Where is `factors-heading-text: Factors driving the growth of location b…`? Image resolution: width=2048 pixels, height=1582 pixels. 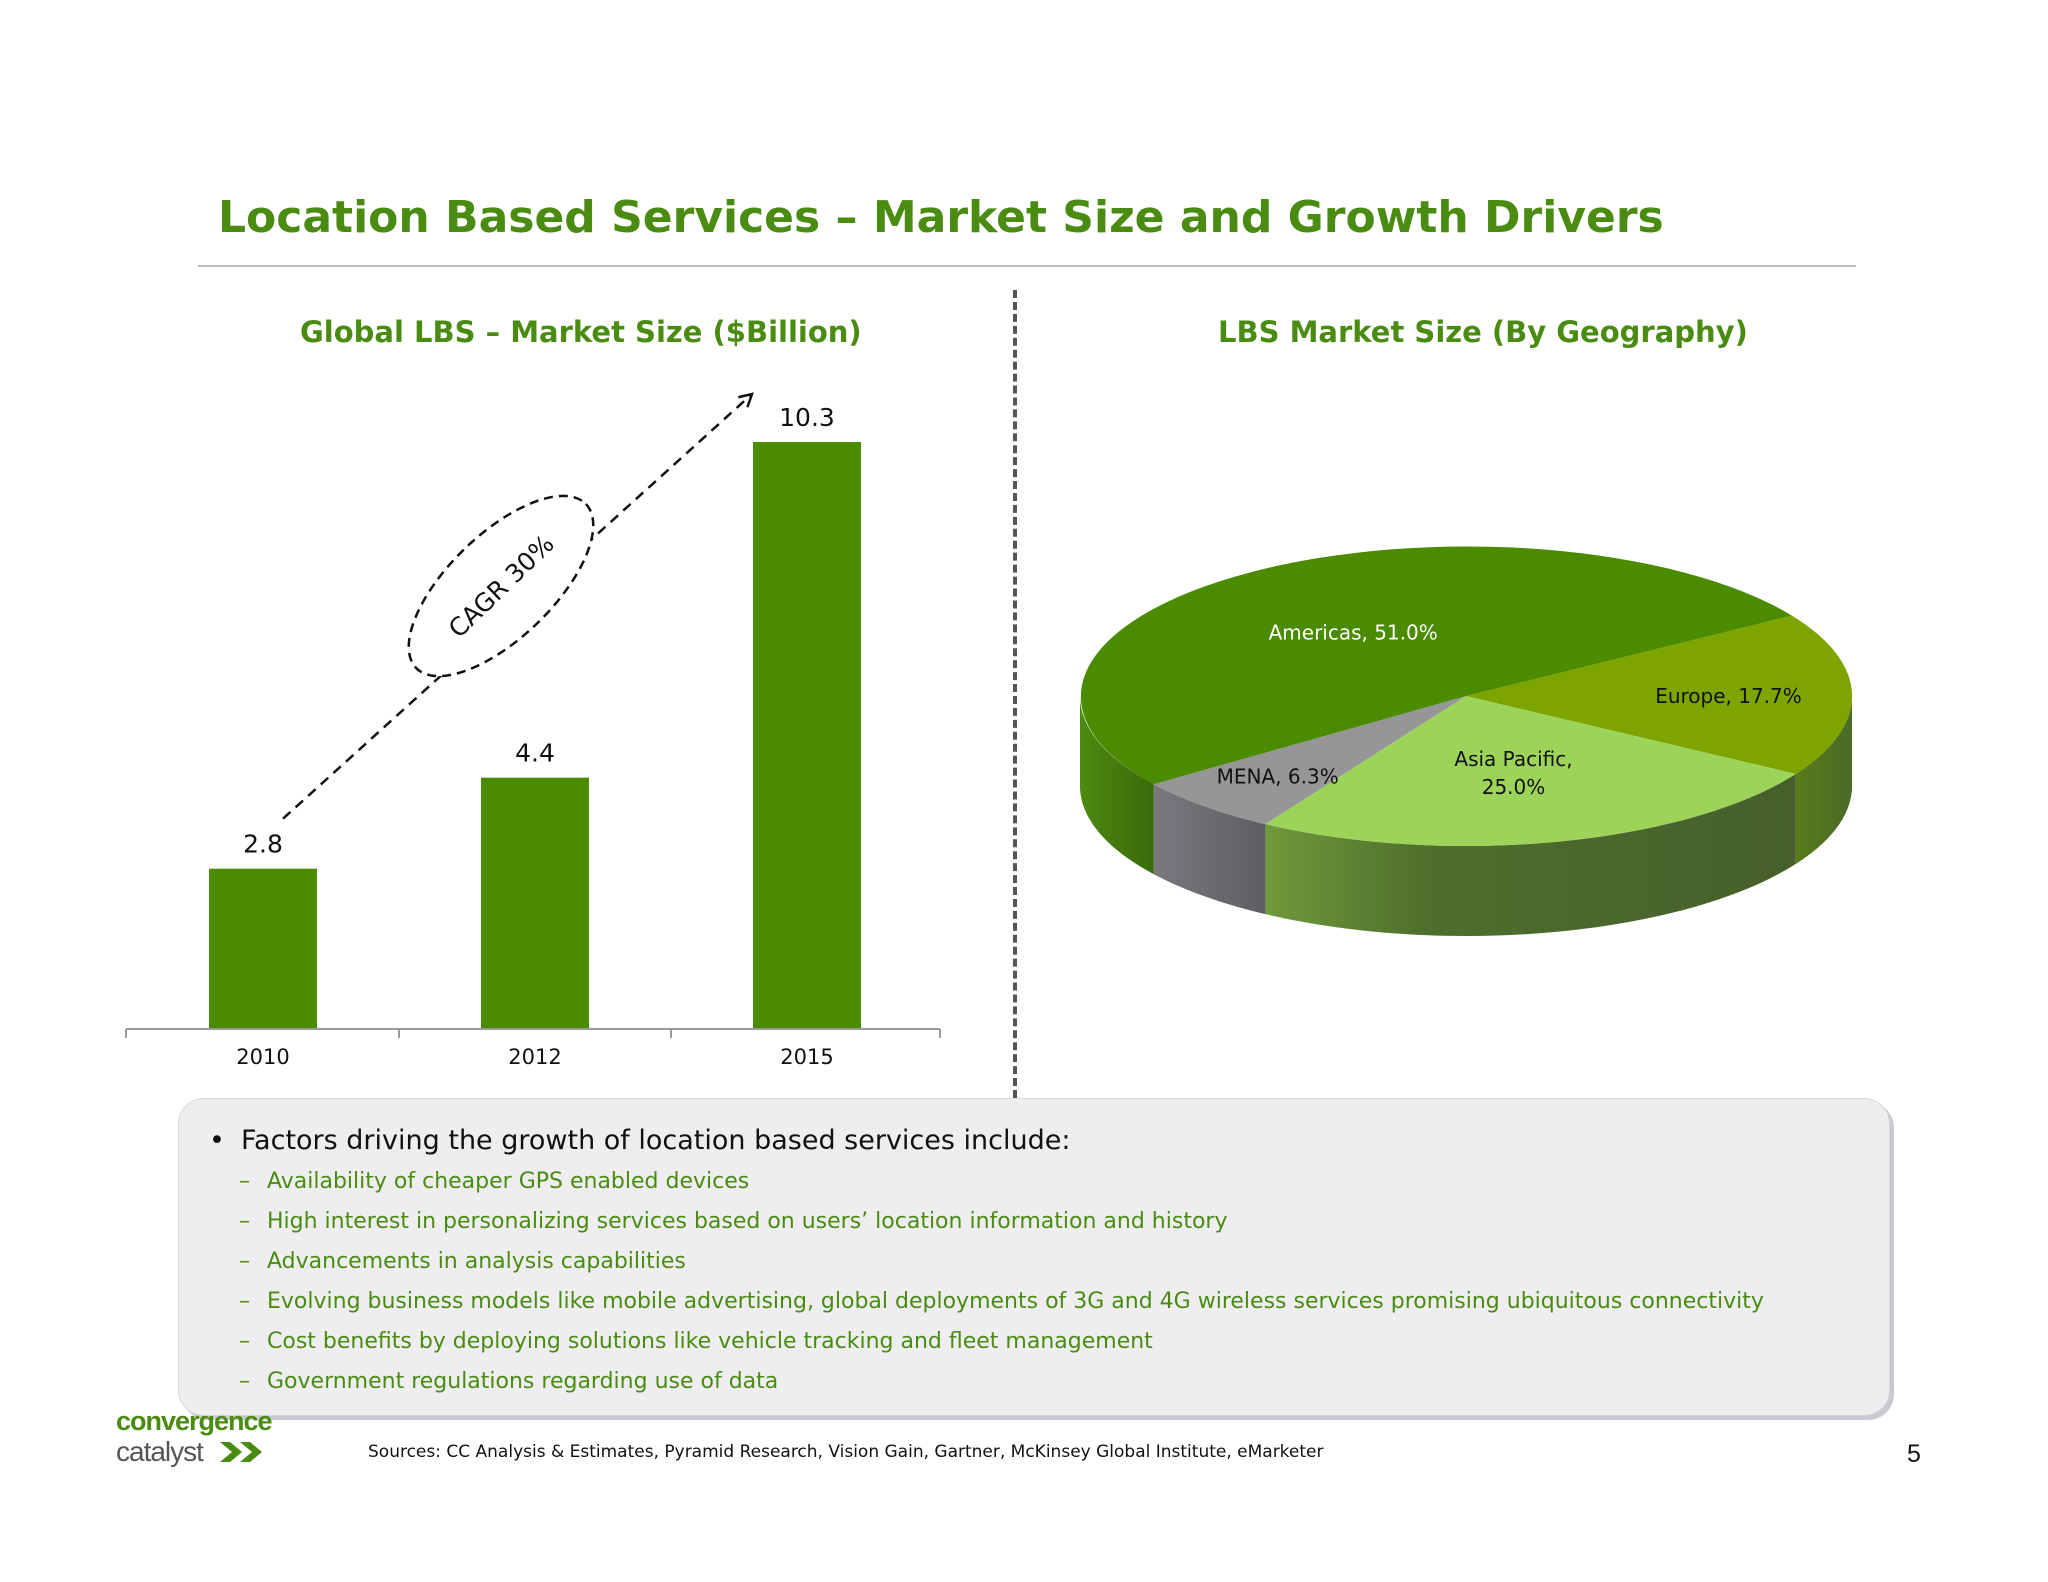 factors-heading-text: Factors driving the growth of location b… is located at coordinates (656, 1140).